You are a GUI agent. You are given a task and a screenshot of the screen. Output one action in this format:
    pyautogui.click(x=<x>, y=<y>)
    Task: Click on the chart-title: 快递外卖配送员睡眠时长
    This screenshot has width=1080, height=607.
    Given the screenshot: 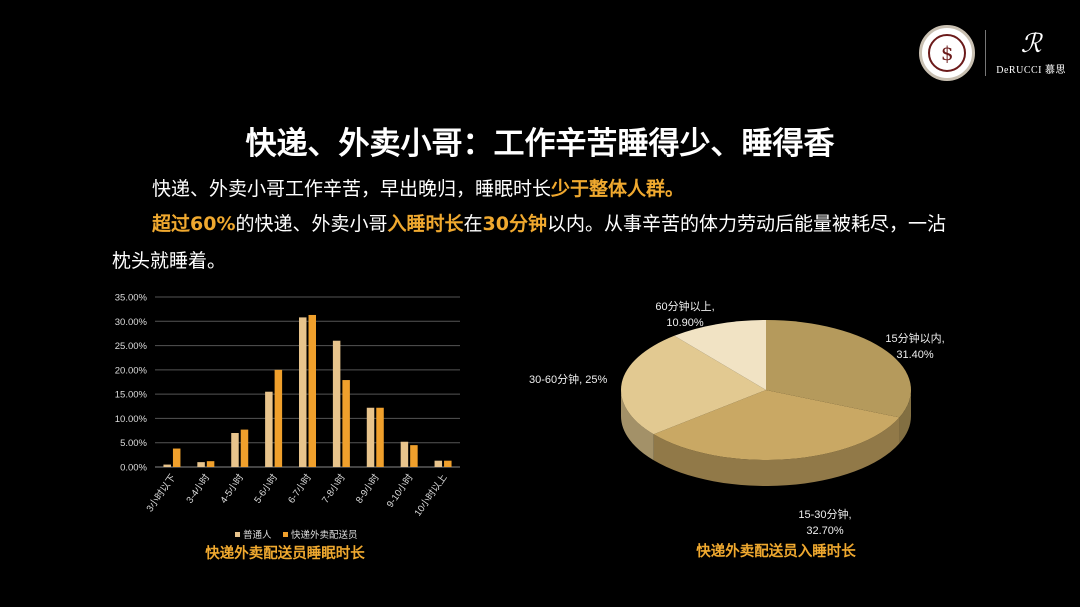 What is the action you would take?
    pyautogui.click(x=285, y=553)
    